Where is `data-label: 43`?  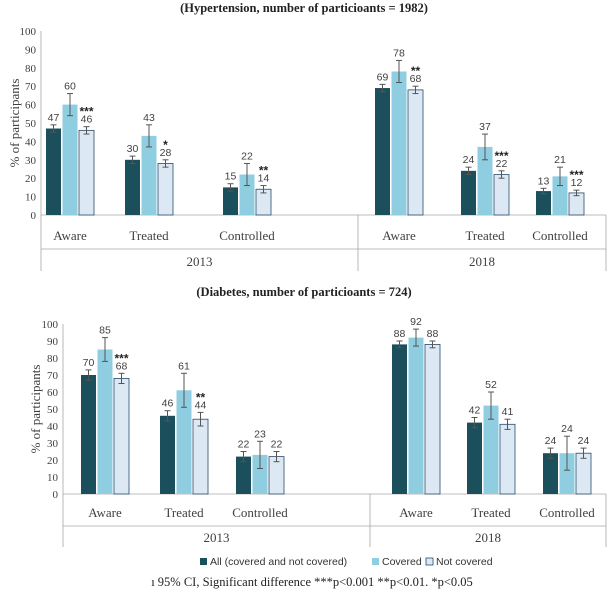 data-label: 43 is located at coordinates (149, 118).